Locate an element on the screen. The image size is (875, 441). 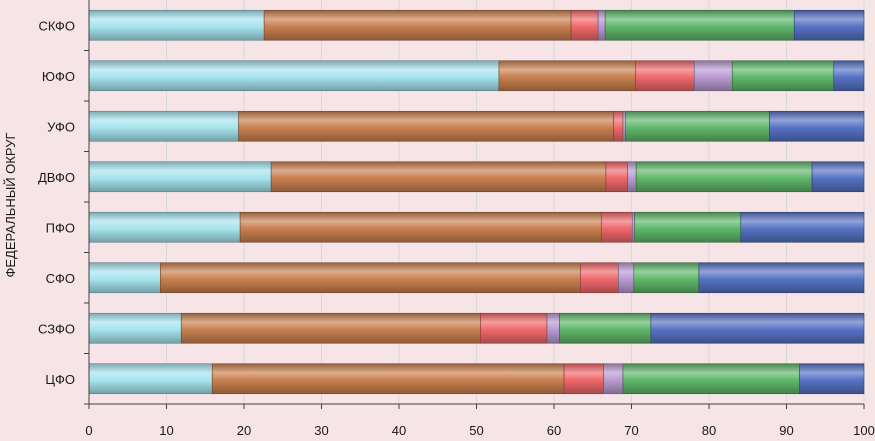
x-tick-label-80: 80 is located at coordinates (709, 430).